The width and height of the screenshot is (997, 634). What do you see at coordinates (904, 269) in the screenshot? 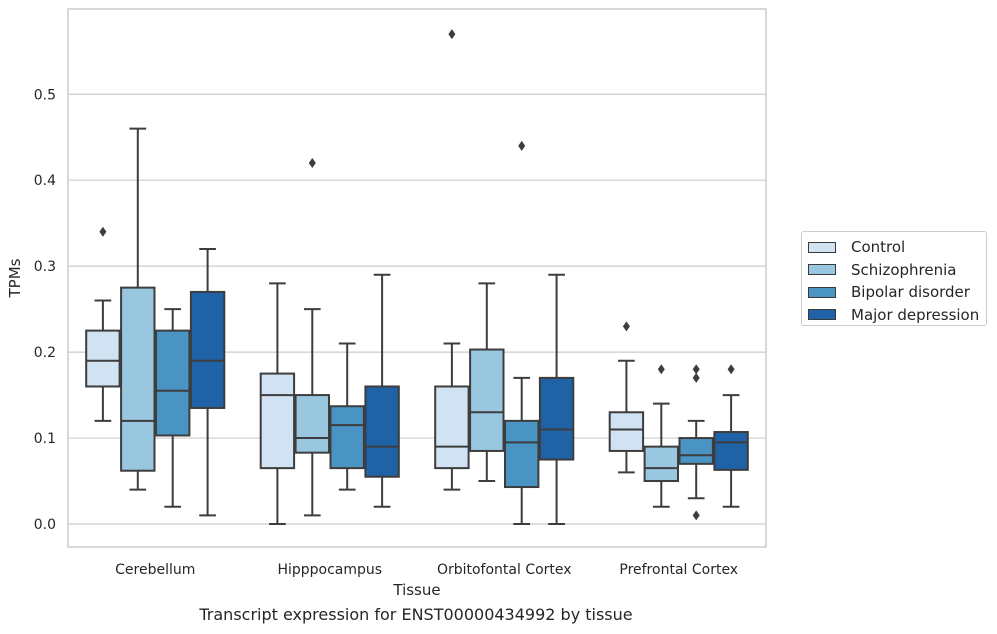
I see `legend-label: Schizophrenia` at bounding box center [904, 269].